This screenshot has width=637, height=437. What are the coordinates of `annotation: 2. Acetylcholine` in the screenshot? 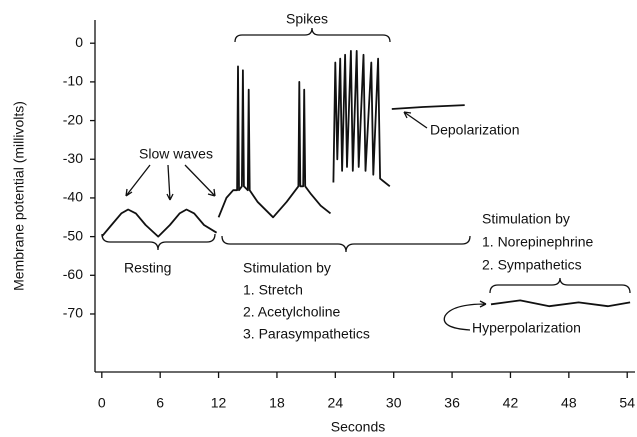 It's located at (291, 312).